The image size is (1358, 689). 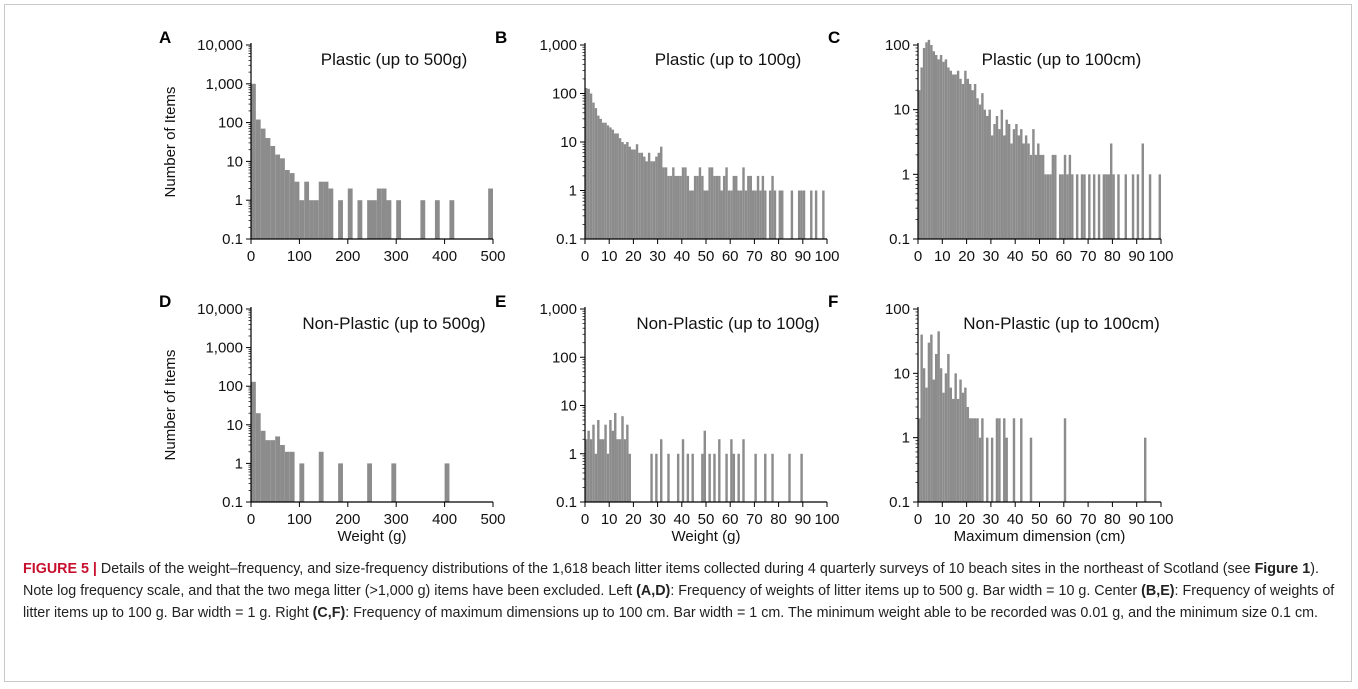 What do you see at coordinates (833, 301) in the screenshot?
I see `panel-letter-f: F` at bounding box center [833, 301].